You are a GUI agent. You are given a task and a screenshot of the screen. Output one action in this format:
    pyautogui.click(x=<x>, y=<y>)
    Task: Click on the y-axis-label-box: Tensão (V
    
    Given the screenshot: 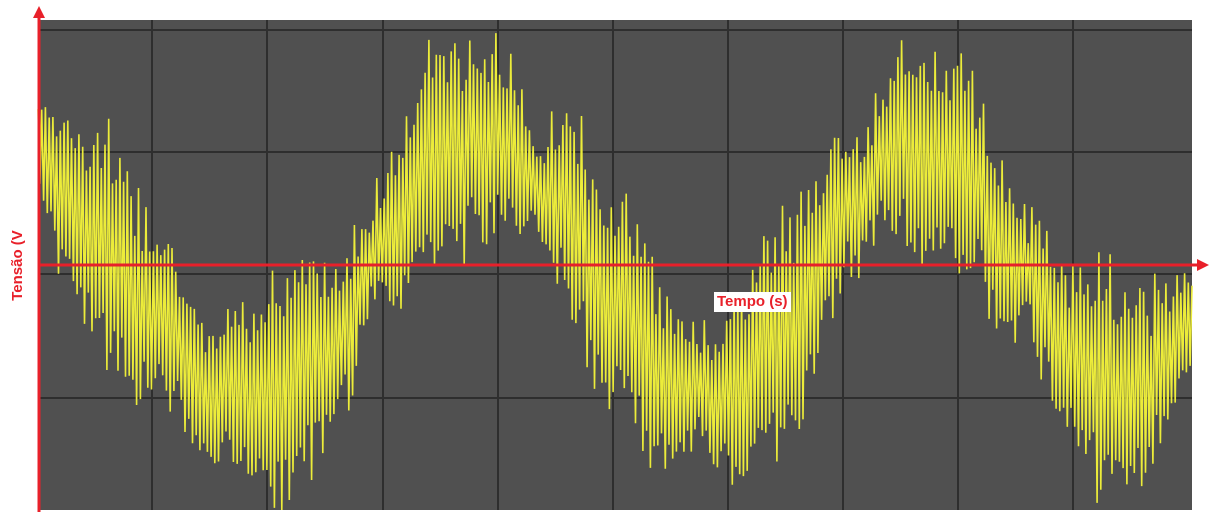 What is the action you would take?
    pyautogui.click(x=17, y=265)
    